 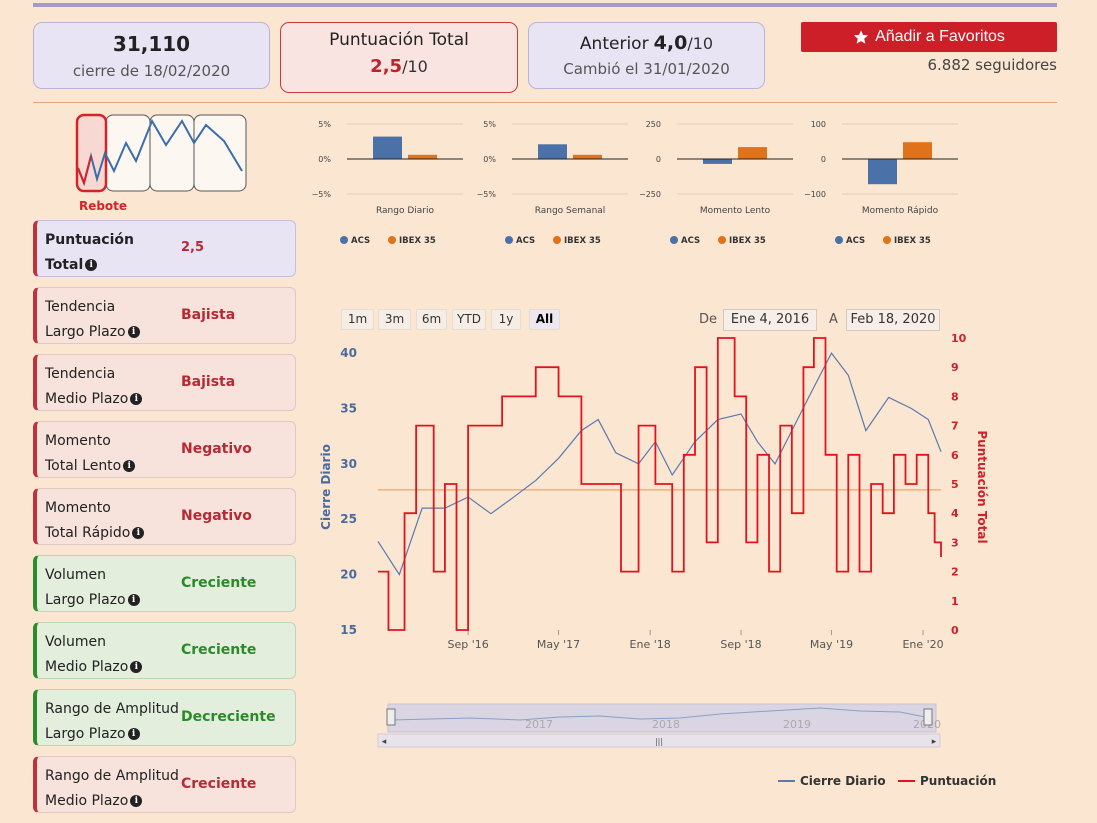 What do you see at coordinates (506, 319) in the screenshot?
I see `range-button-1y: 1y` at bounding box center [506, 319].